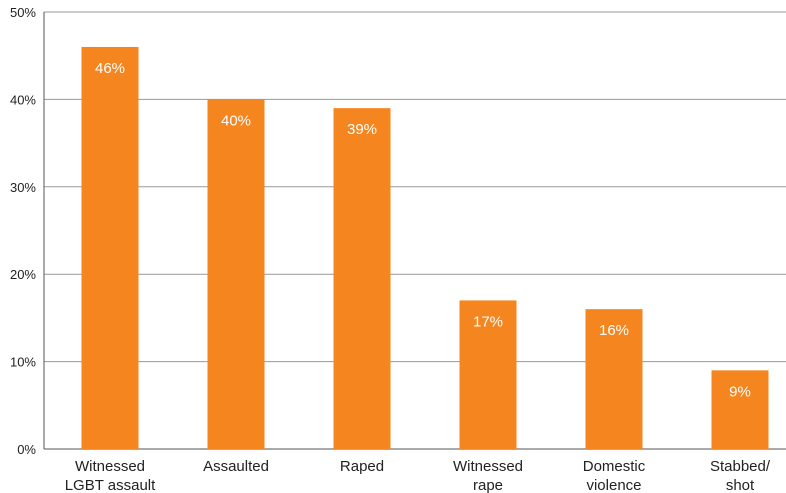 The height and width of the screenshot is (493, 786). I want to click on y-tick-label-50: 50%, so click(23, 12).